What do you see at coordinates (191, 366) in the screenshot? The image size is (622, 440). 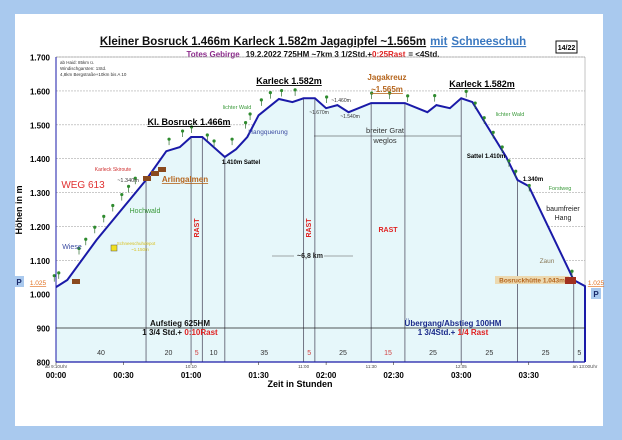 I see `clock-time-label: 10:10` at bounding box center [191, 366].